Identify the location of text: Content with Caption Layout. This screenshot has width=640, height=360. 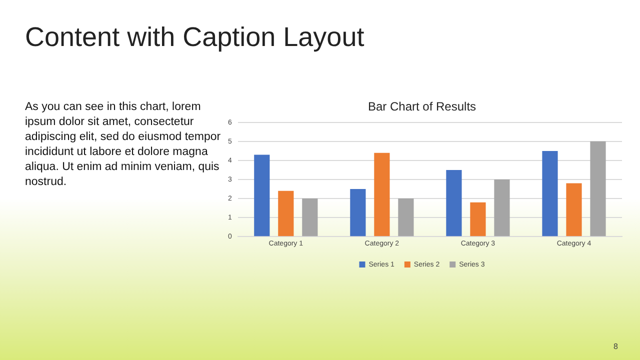
(194, 37).